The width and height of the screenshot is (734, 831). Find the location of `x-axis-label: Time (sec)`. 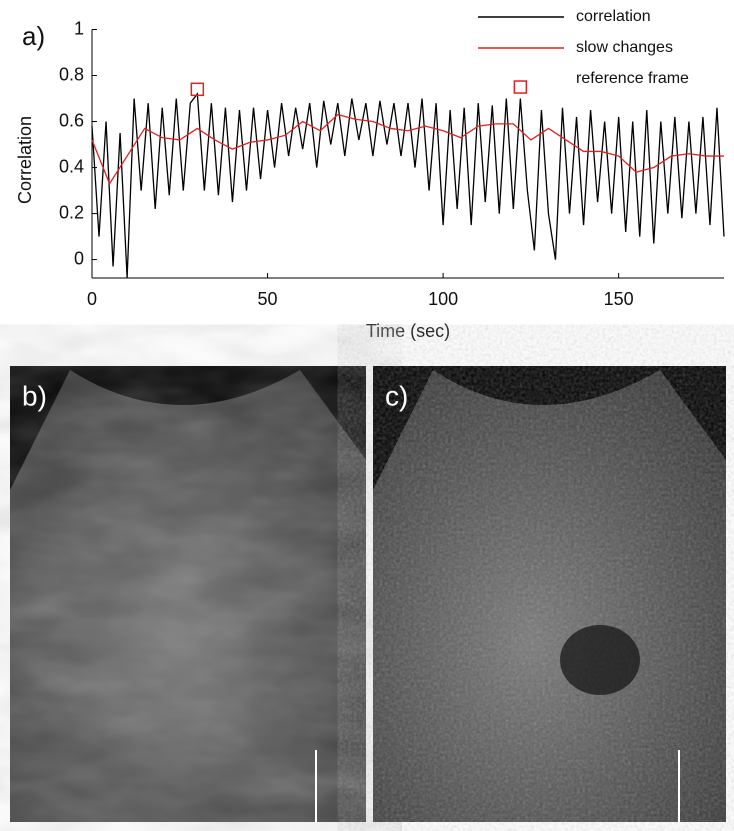

x-axis-label: Time (sec) is located at coordinates (408, 331).